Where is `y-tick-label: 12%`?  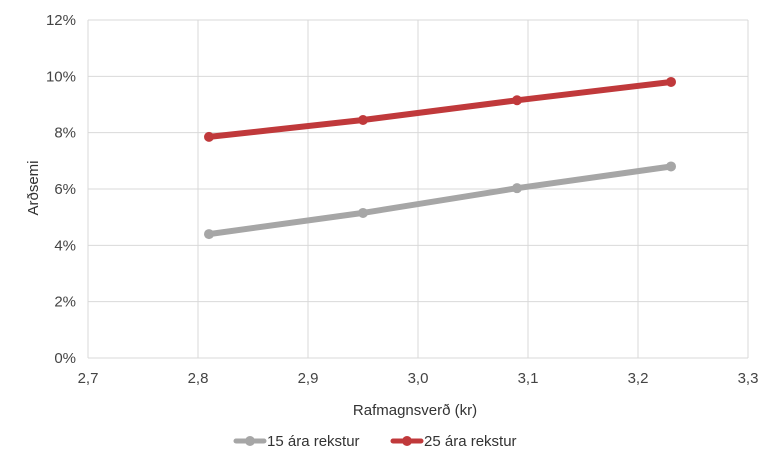 y-tick-label: 12% is located at coordinates (61, 20).